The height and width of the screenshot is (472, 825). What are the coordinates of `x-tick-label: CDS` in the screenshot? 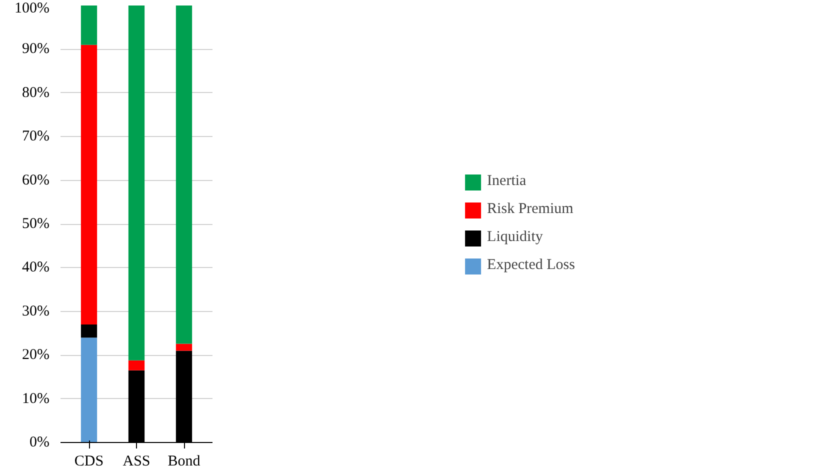 It's located at (89, 462).